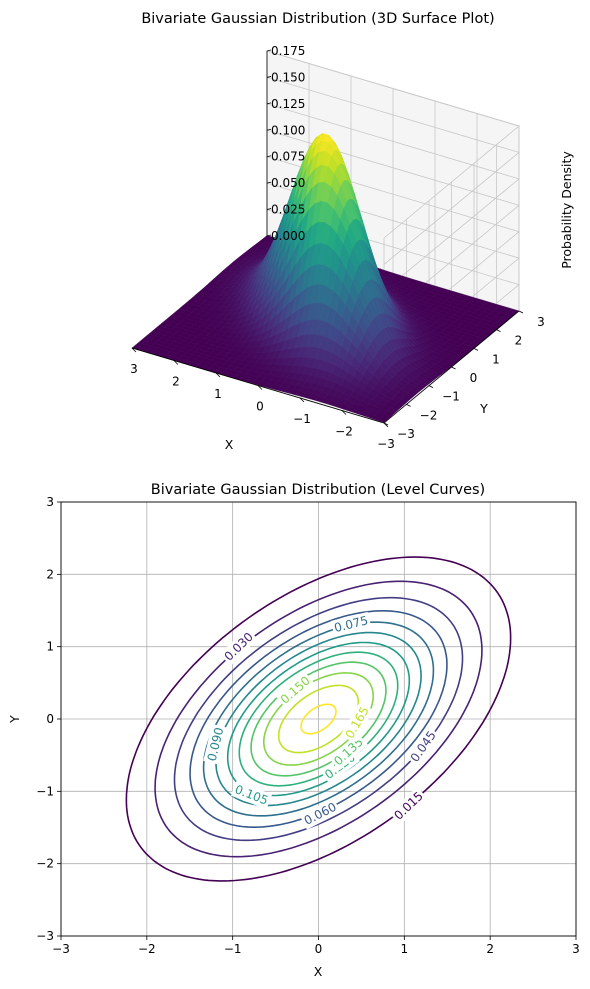 The image size is (590, 989). What do you see at coordinates (429, 415) in the screenshot?
I see `y-tick-label: −2` at bounding box center [429, 415].